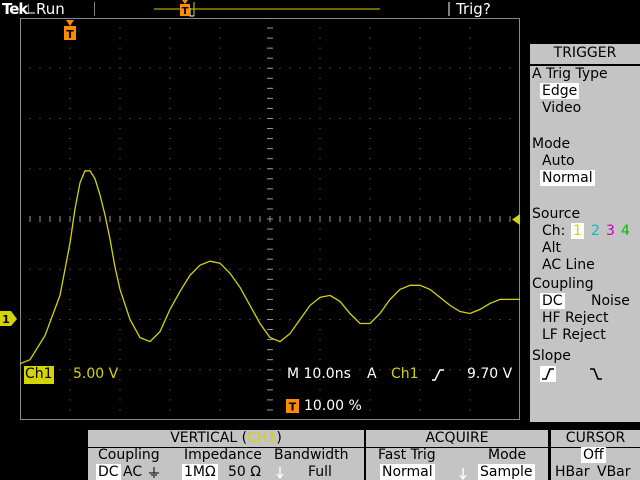  I want to click on coupling-option-lf-reject: LF Reject, so click(574, 335).